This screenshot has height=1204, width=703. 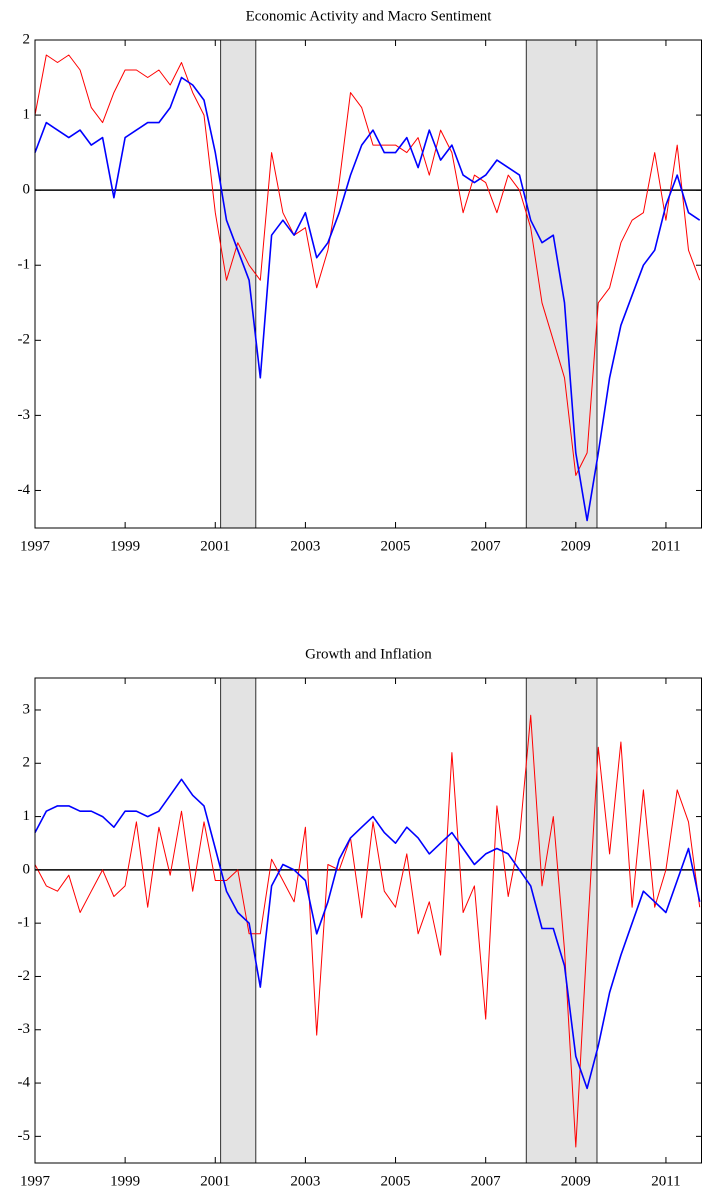 I want to click on y-tick-label: -5, so click(x=24, y=1136).